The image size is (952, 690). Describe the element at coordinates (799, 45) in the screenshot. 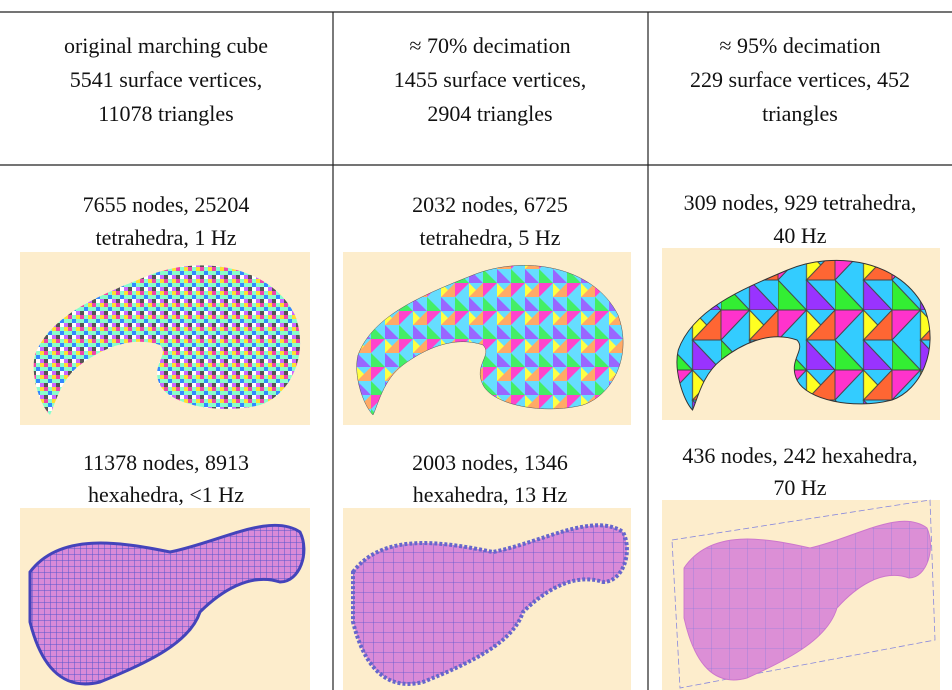

I see `header-text: ≈ 95% decimation` at that location.